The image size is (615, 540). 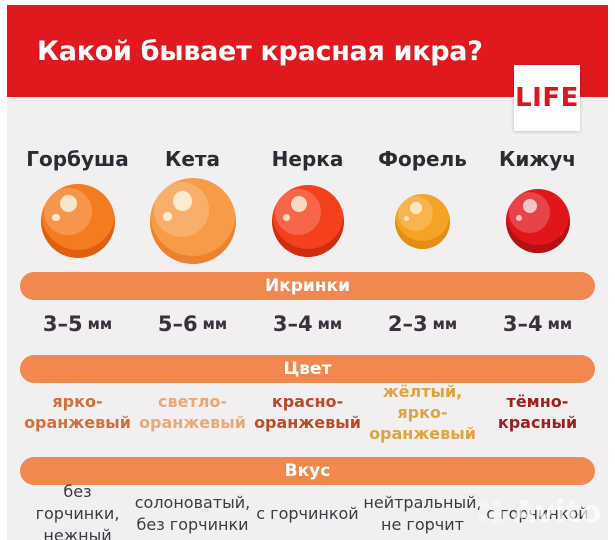 I want to click on egg-size-value: 2–3 мм, so click(x=422, y=324).